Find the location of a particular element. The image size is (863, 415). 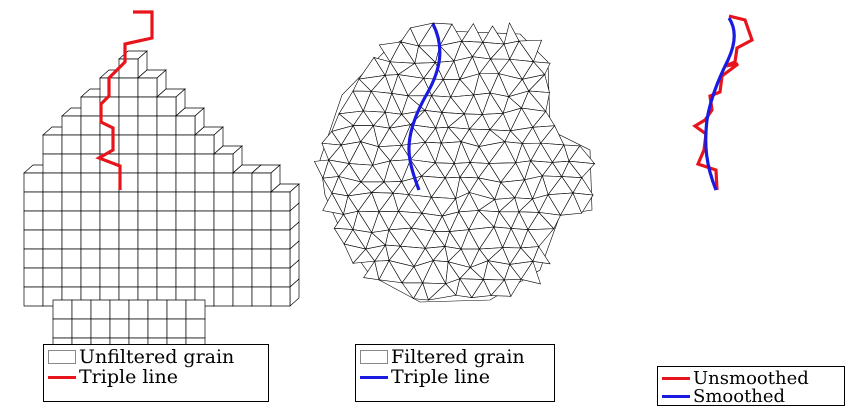

legend-filtered: Filtered grain Triple line is located at coordinates (455, 373).